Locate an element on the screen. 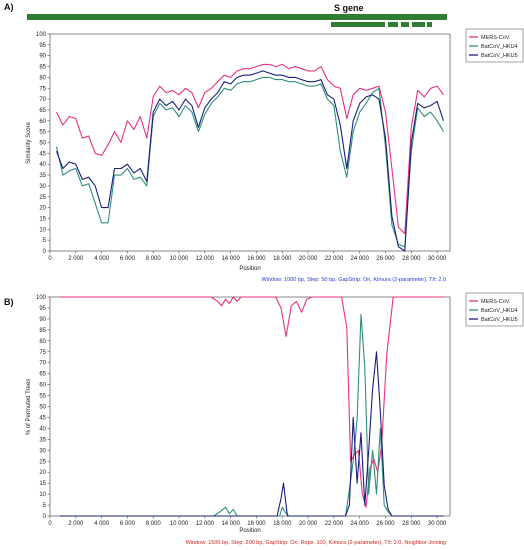 The height and width of the screenshot is (550, 524). panel-b-x-axis-label: Position is located at coordinates (249, 531).